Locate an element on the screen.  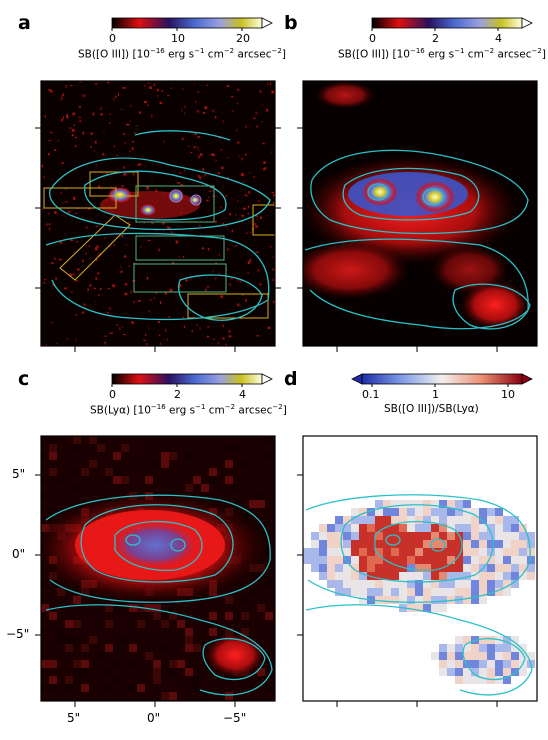
cb-b-tick-0: 0 is located at coordinates (372, 38).